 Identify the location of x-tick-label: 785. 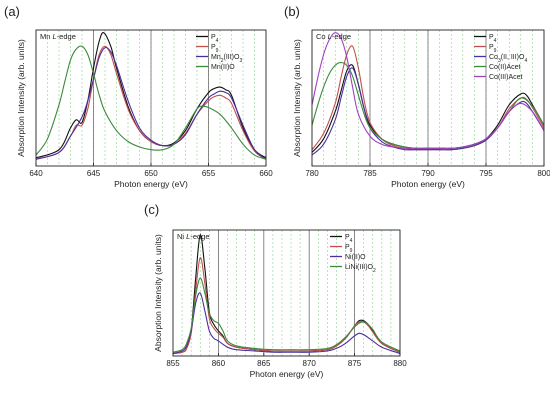
(370, 173).